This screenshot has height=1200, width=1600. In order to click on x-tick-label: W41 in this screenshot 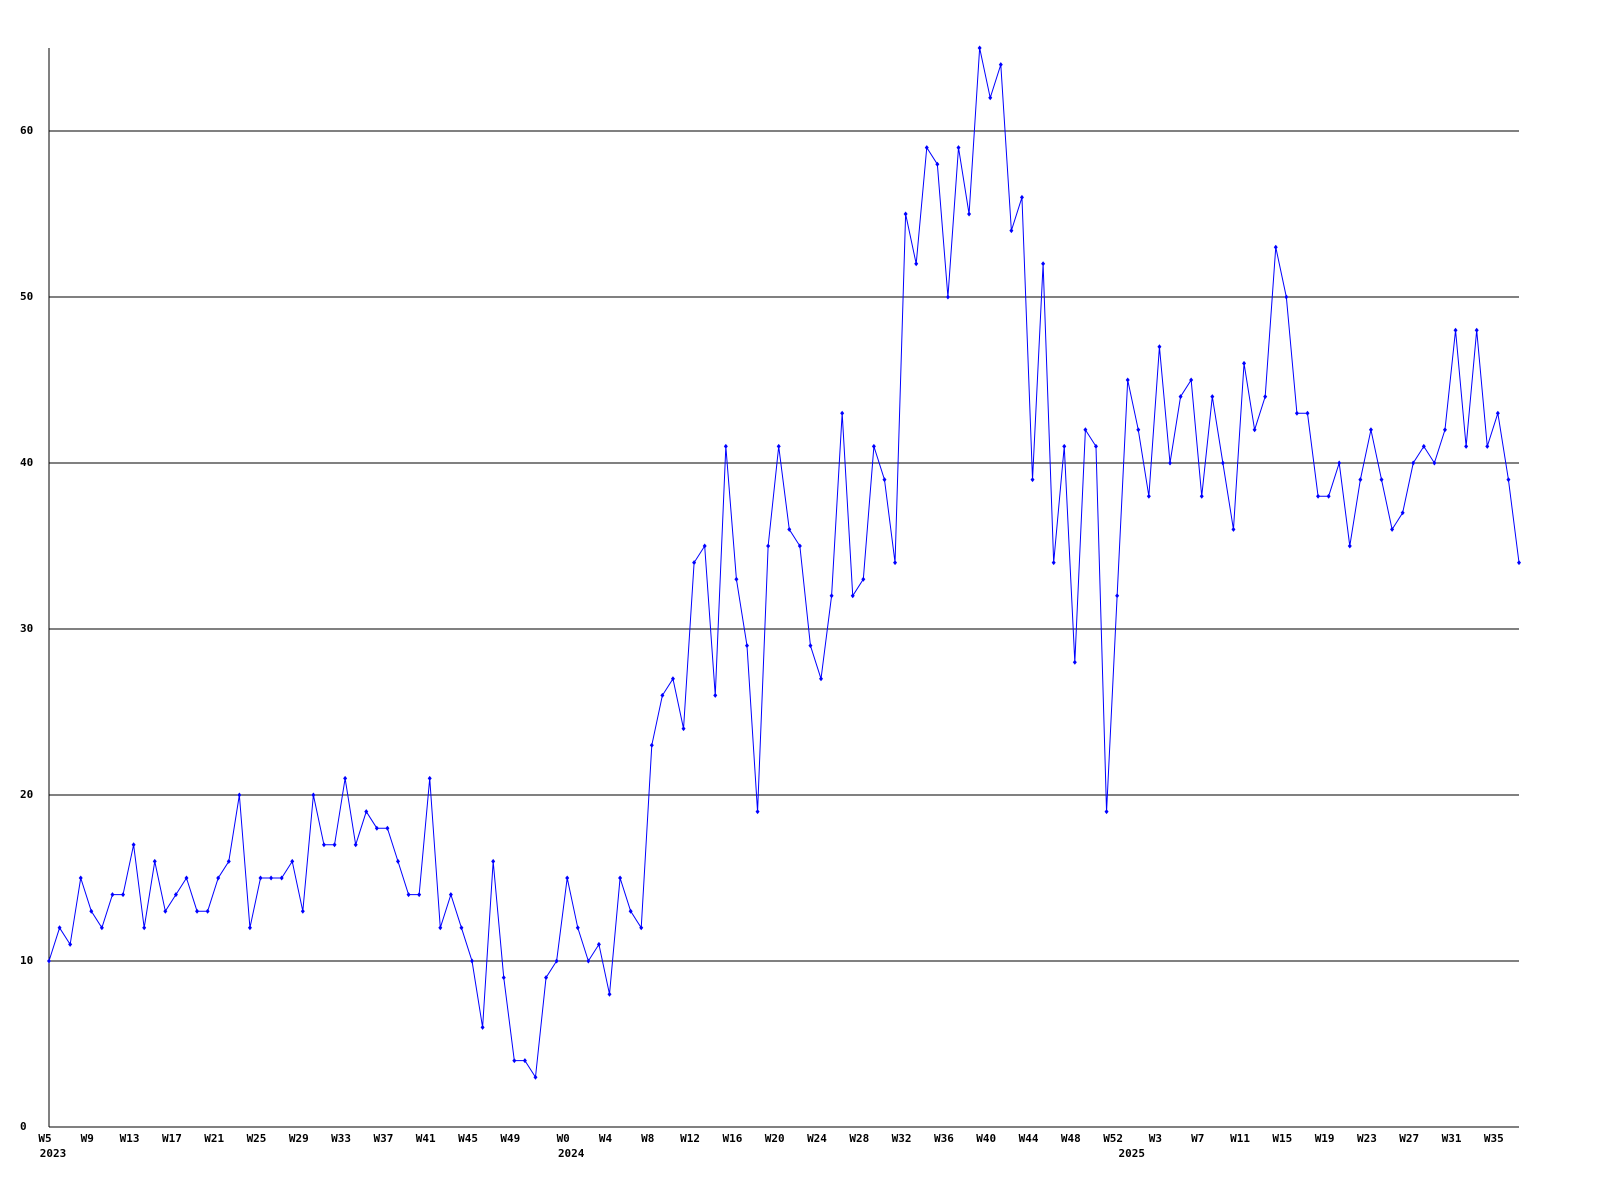, I will do `click(426, 1138)`.